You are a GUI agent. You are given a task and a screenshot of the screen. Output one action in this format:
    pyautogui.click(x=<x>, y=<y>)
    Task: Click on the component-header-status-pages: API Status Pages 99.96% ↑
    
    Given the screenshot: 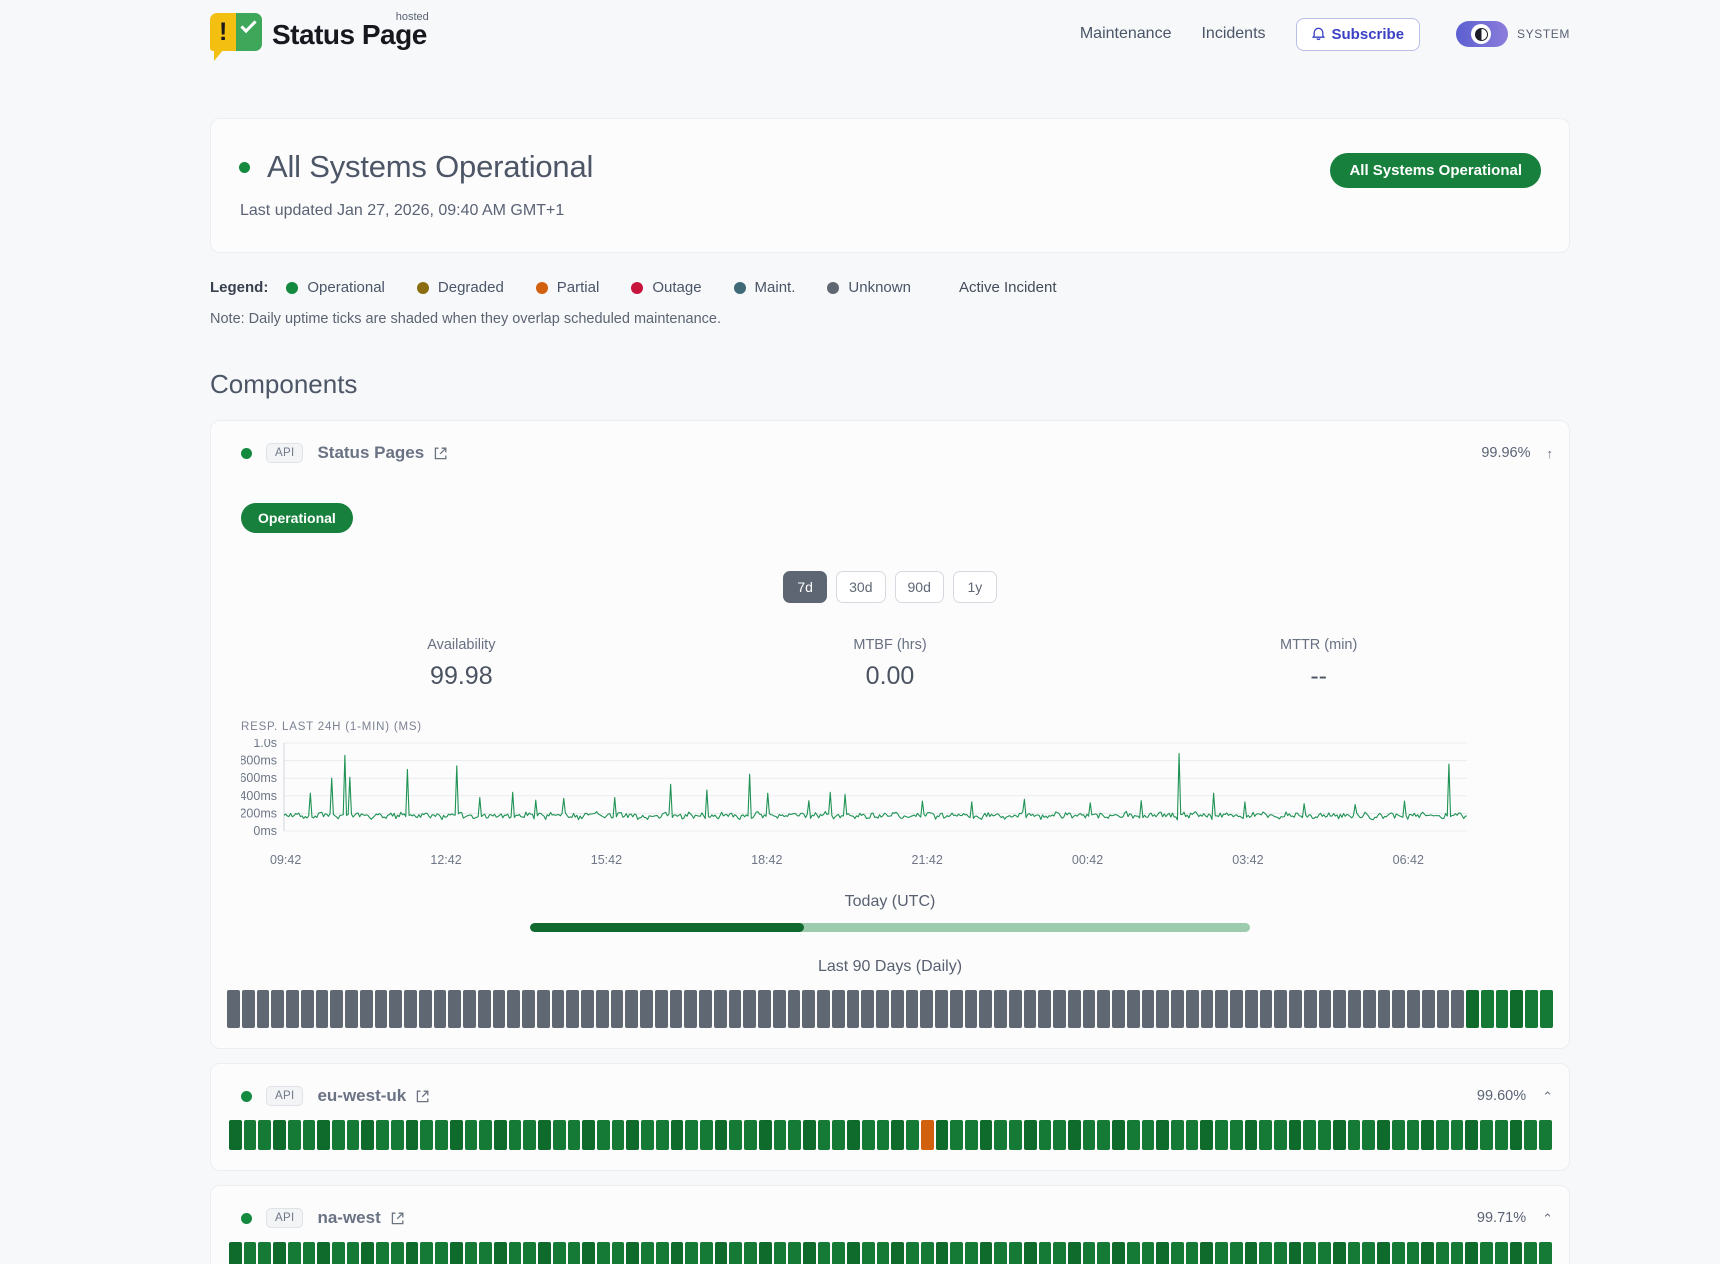 What is the action you would take?
    pyautogui.click(x=890, y=451)
    